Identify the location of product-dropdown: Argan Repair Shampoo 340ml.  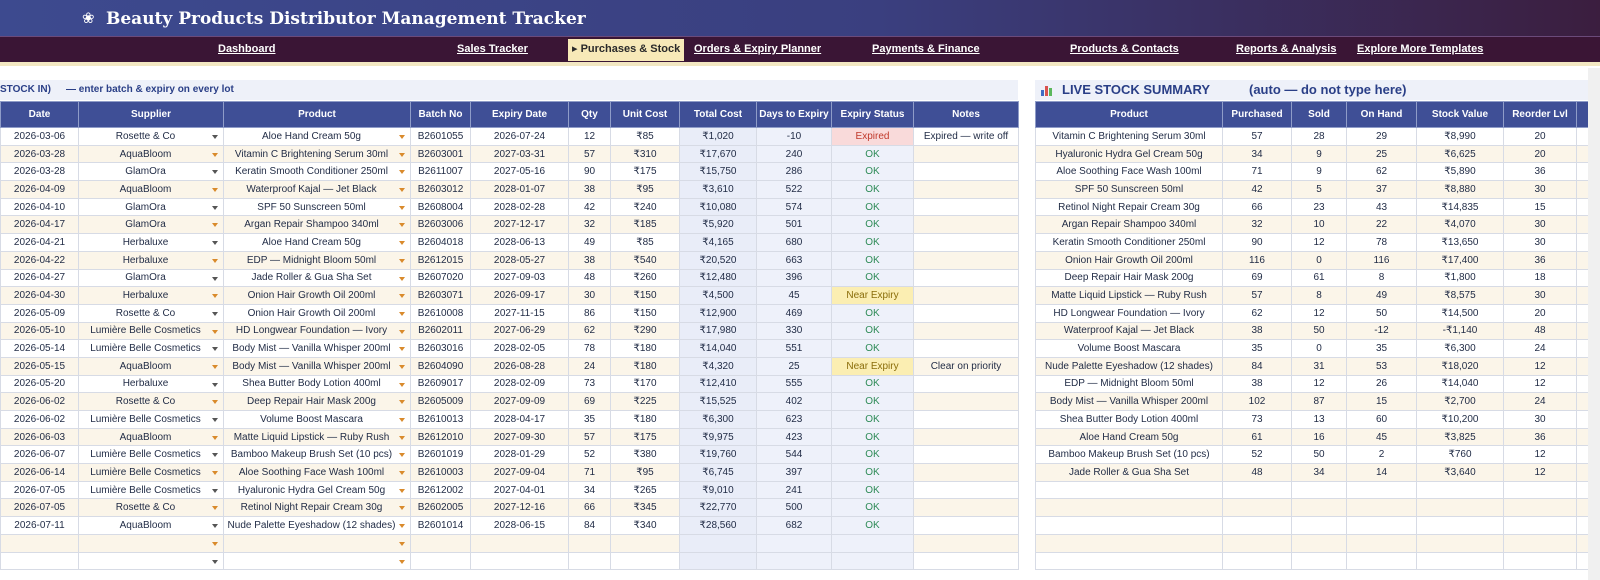
(317, 225).